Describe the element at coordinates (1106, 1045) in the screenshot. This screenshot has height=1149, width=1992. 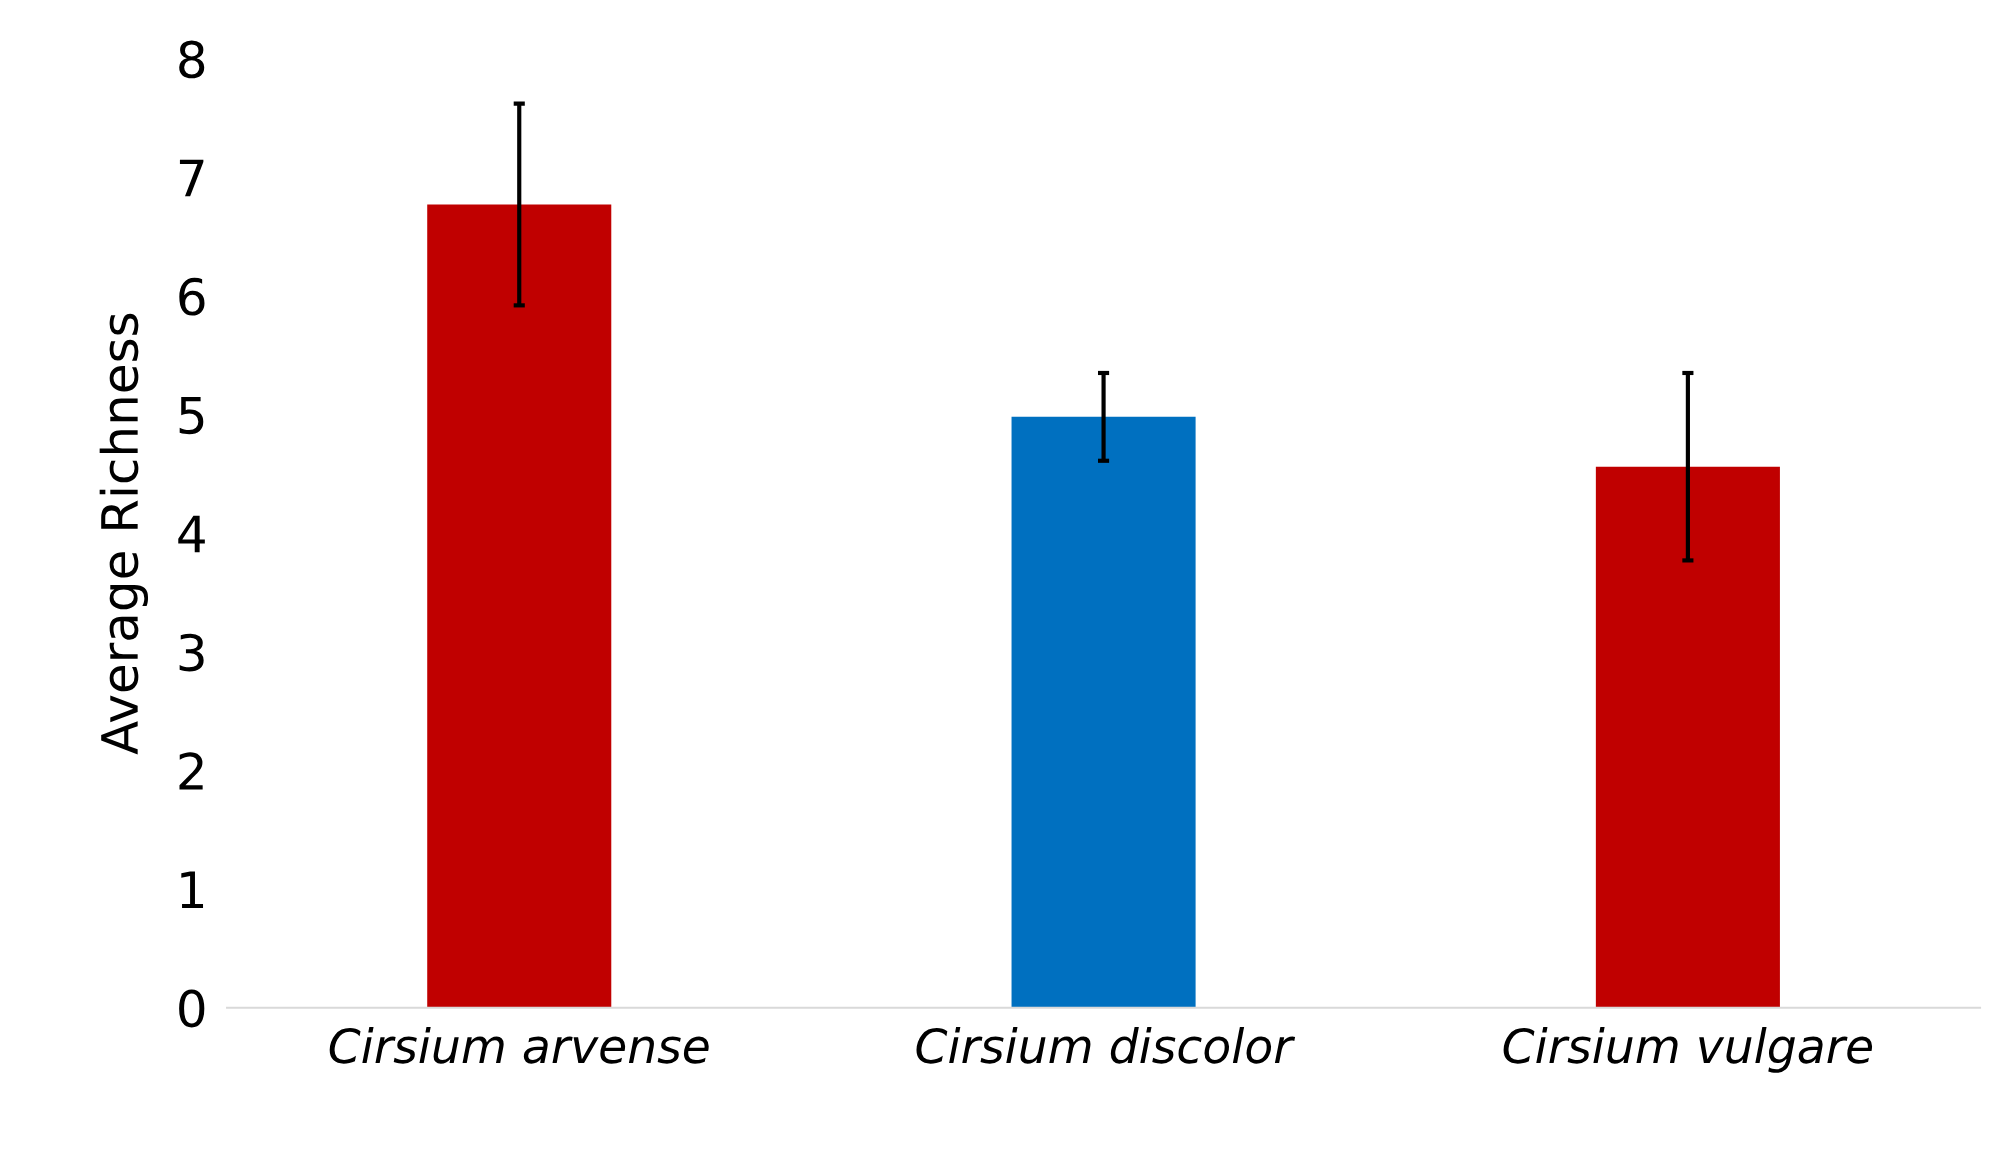
I see `x-tick-label: Cirsium discolor` at that location.